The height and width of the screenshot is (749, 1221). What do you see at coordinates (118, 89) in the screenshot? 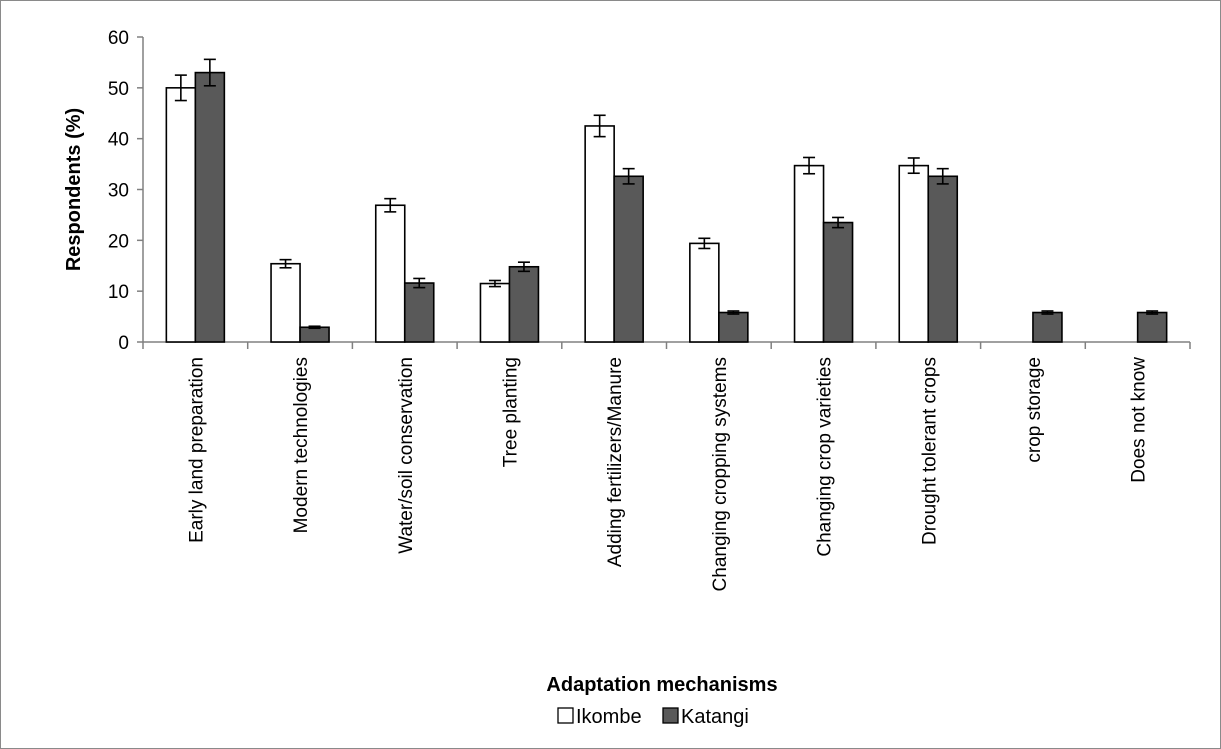
I see `y-tick-label: 50` at bounding box center [118, 89].